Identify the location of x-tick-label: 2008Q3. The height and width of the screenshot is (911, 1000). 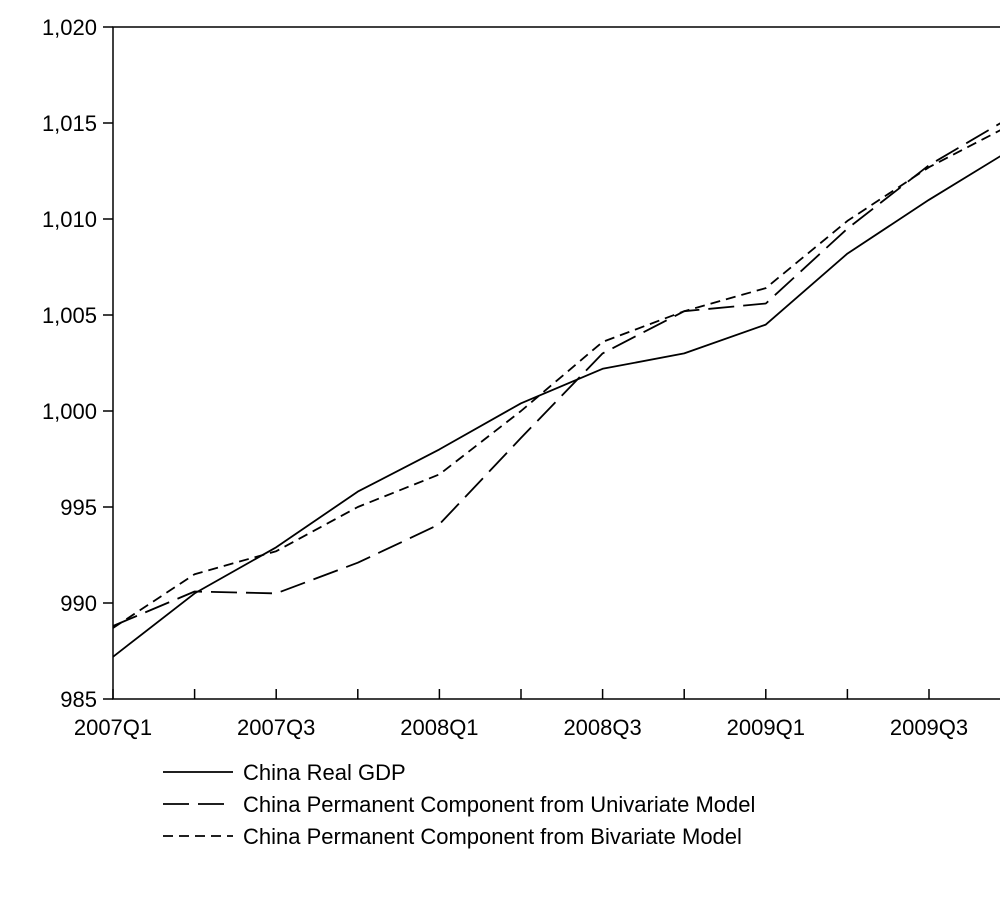
(602, 727).